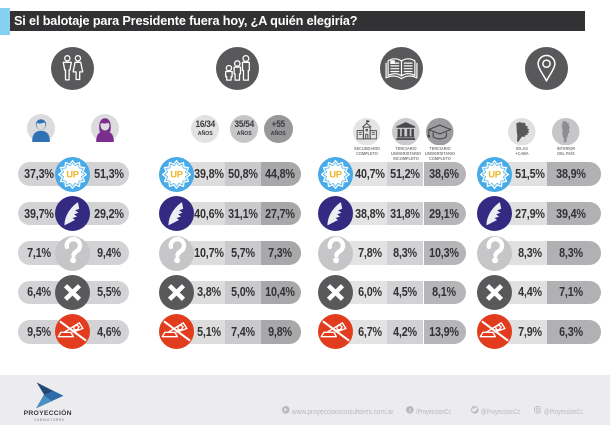 Image resolution: width=610 pixels, height=425 pixels. I want to click on svg-text: f, so click(410, 410).